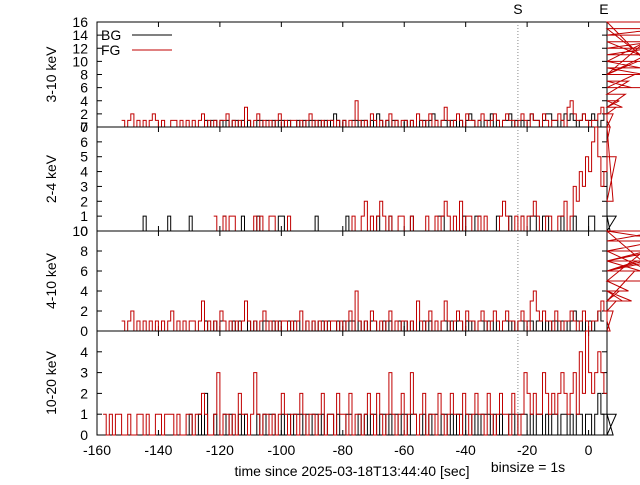 This screenshot has height=485, width=640. What do you see at coordinates (527, 450) in the screenshot?
I see `x-tick-label: -20` at bounding box center [527, 450].